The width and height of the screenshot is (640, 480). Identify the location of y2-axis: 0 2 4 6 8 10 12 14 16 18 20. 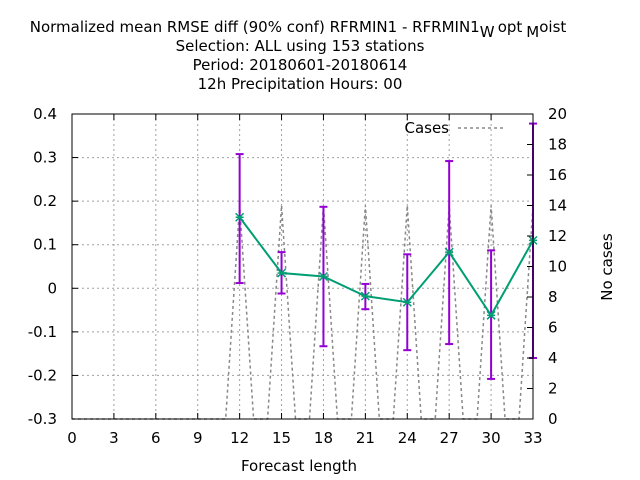
(547, 266).